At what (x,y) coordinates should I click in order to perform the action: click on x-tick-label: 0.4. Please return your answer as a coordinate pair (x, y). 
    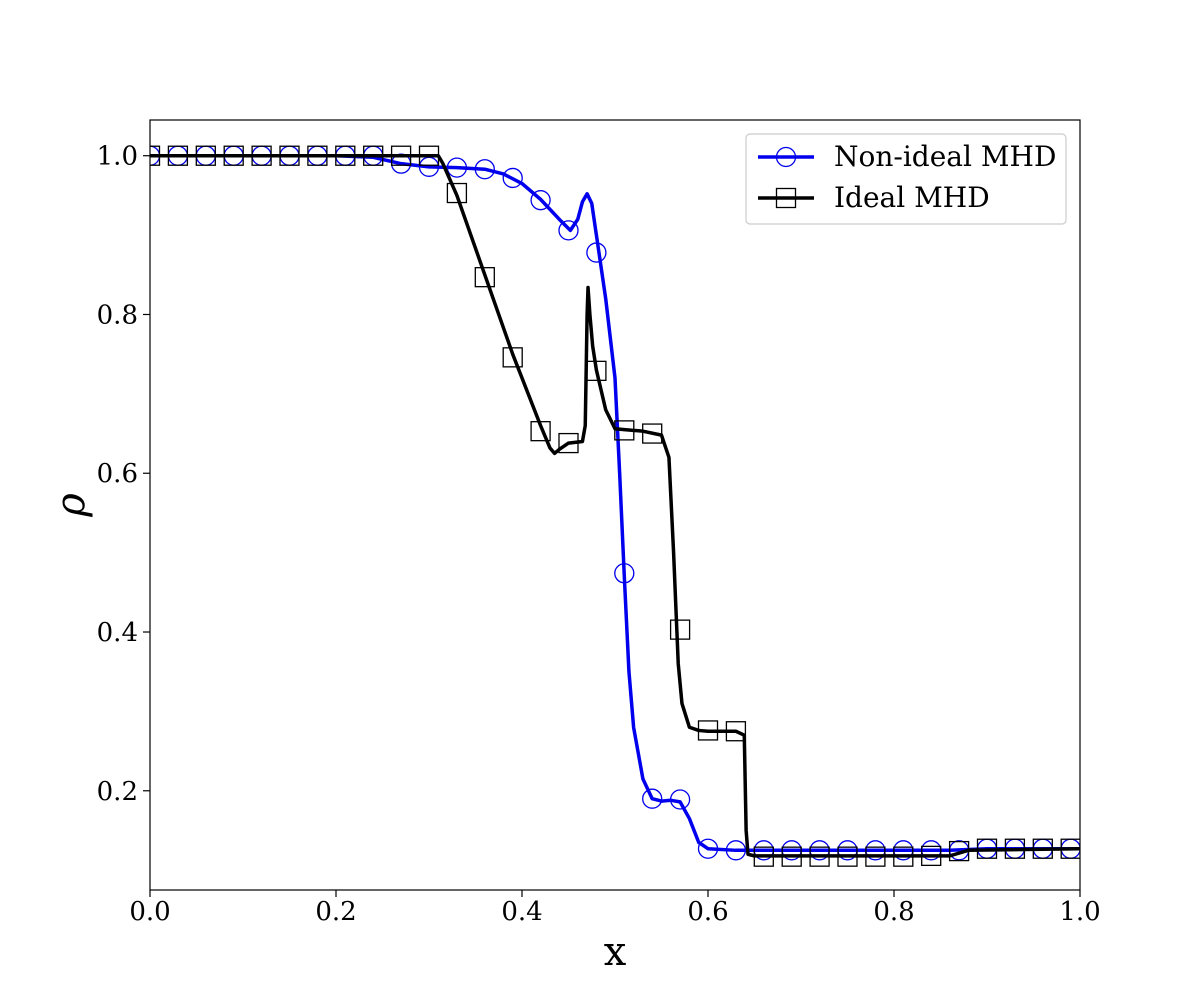
    Looking at the image, I should click on (521, 912).